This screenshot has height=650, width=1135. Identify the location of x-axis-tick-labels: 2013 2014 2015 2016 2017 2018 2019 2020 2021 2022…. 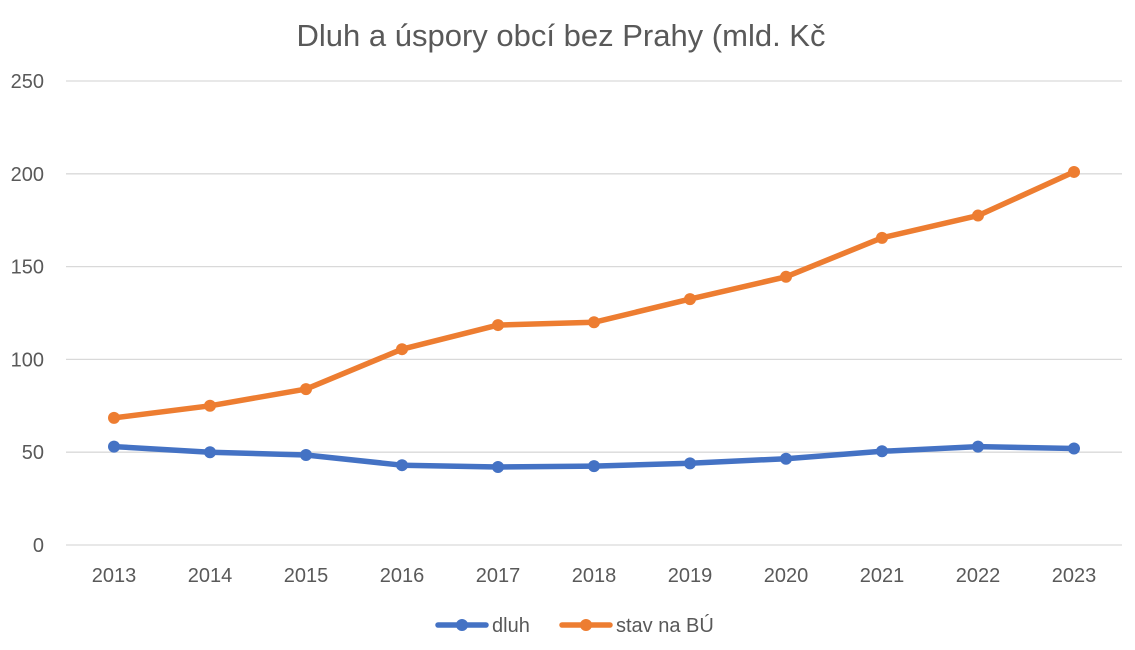
(594, 576).